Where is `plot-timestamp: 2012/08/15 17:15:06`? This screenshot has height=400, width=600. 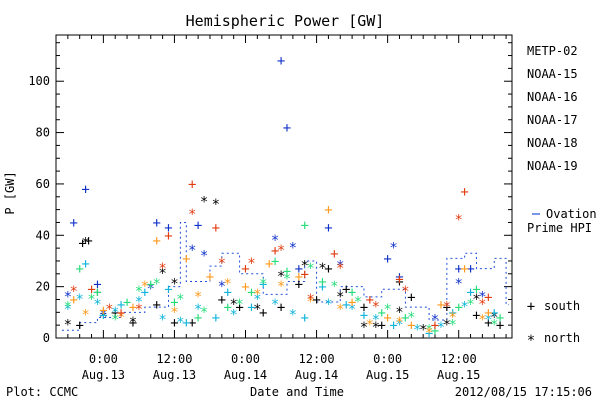
plot-timestamp: 2012/08/15 17:15:06 is located at coordinates (523, 392).